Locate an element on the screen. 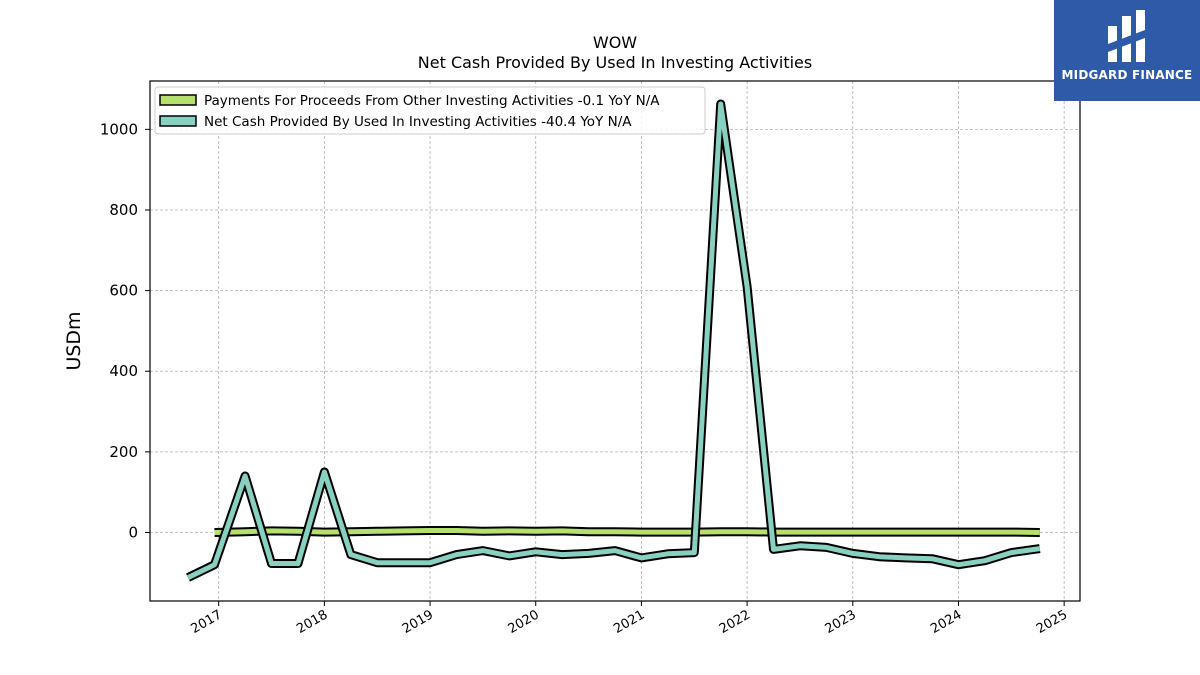  brand-logo: MIDGARD FINANCE is located at coordinates (1127, 50).